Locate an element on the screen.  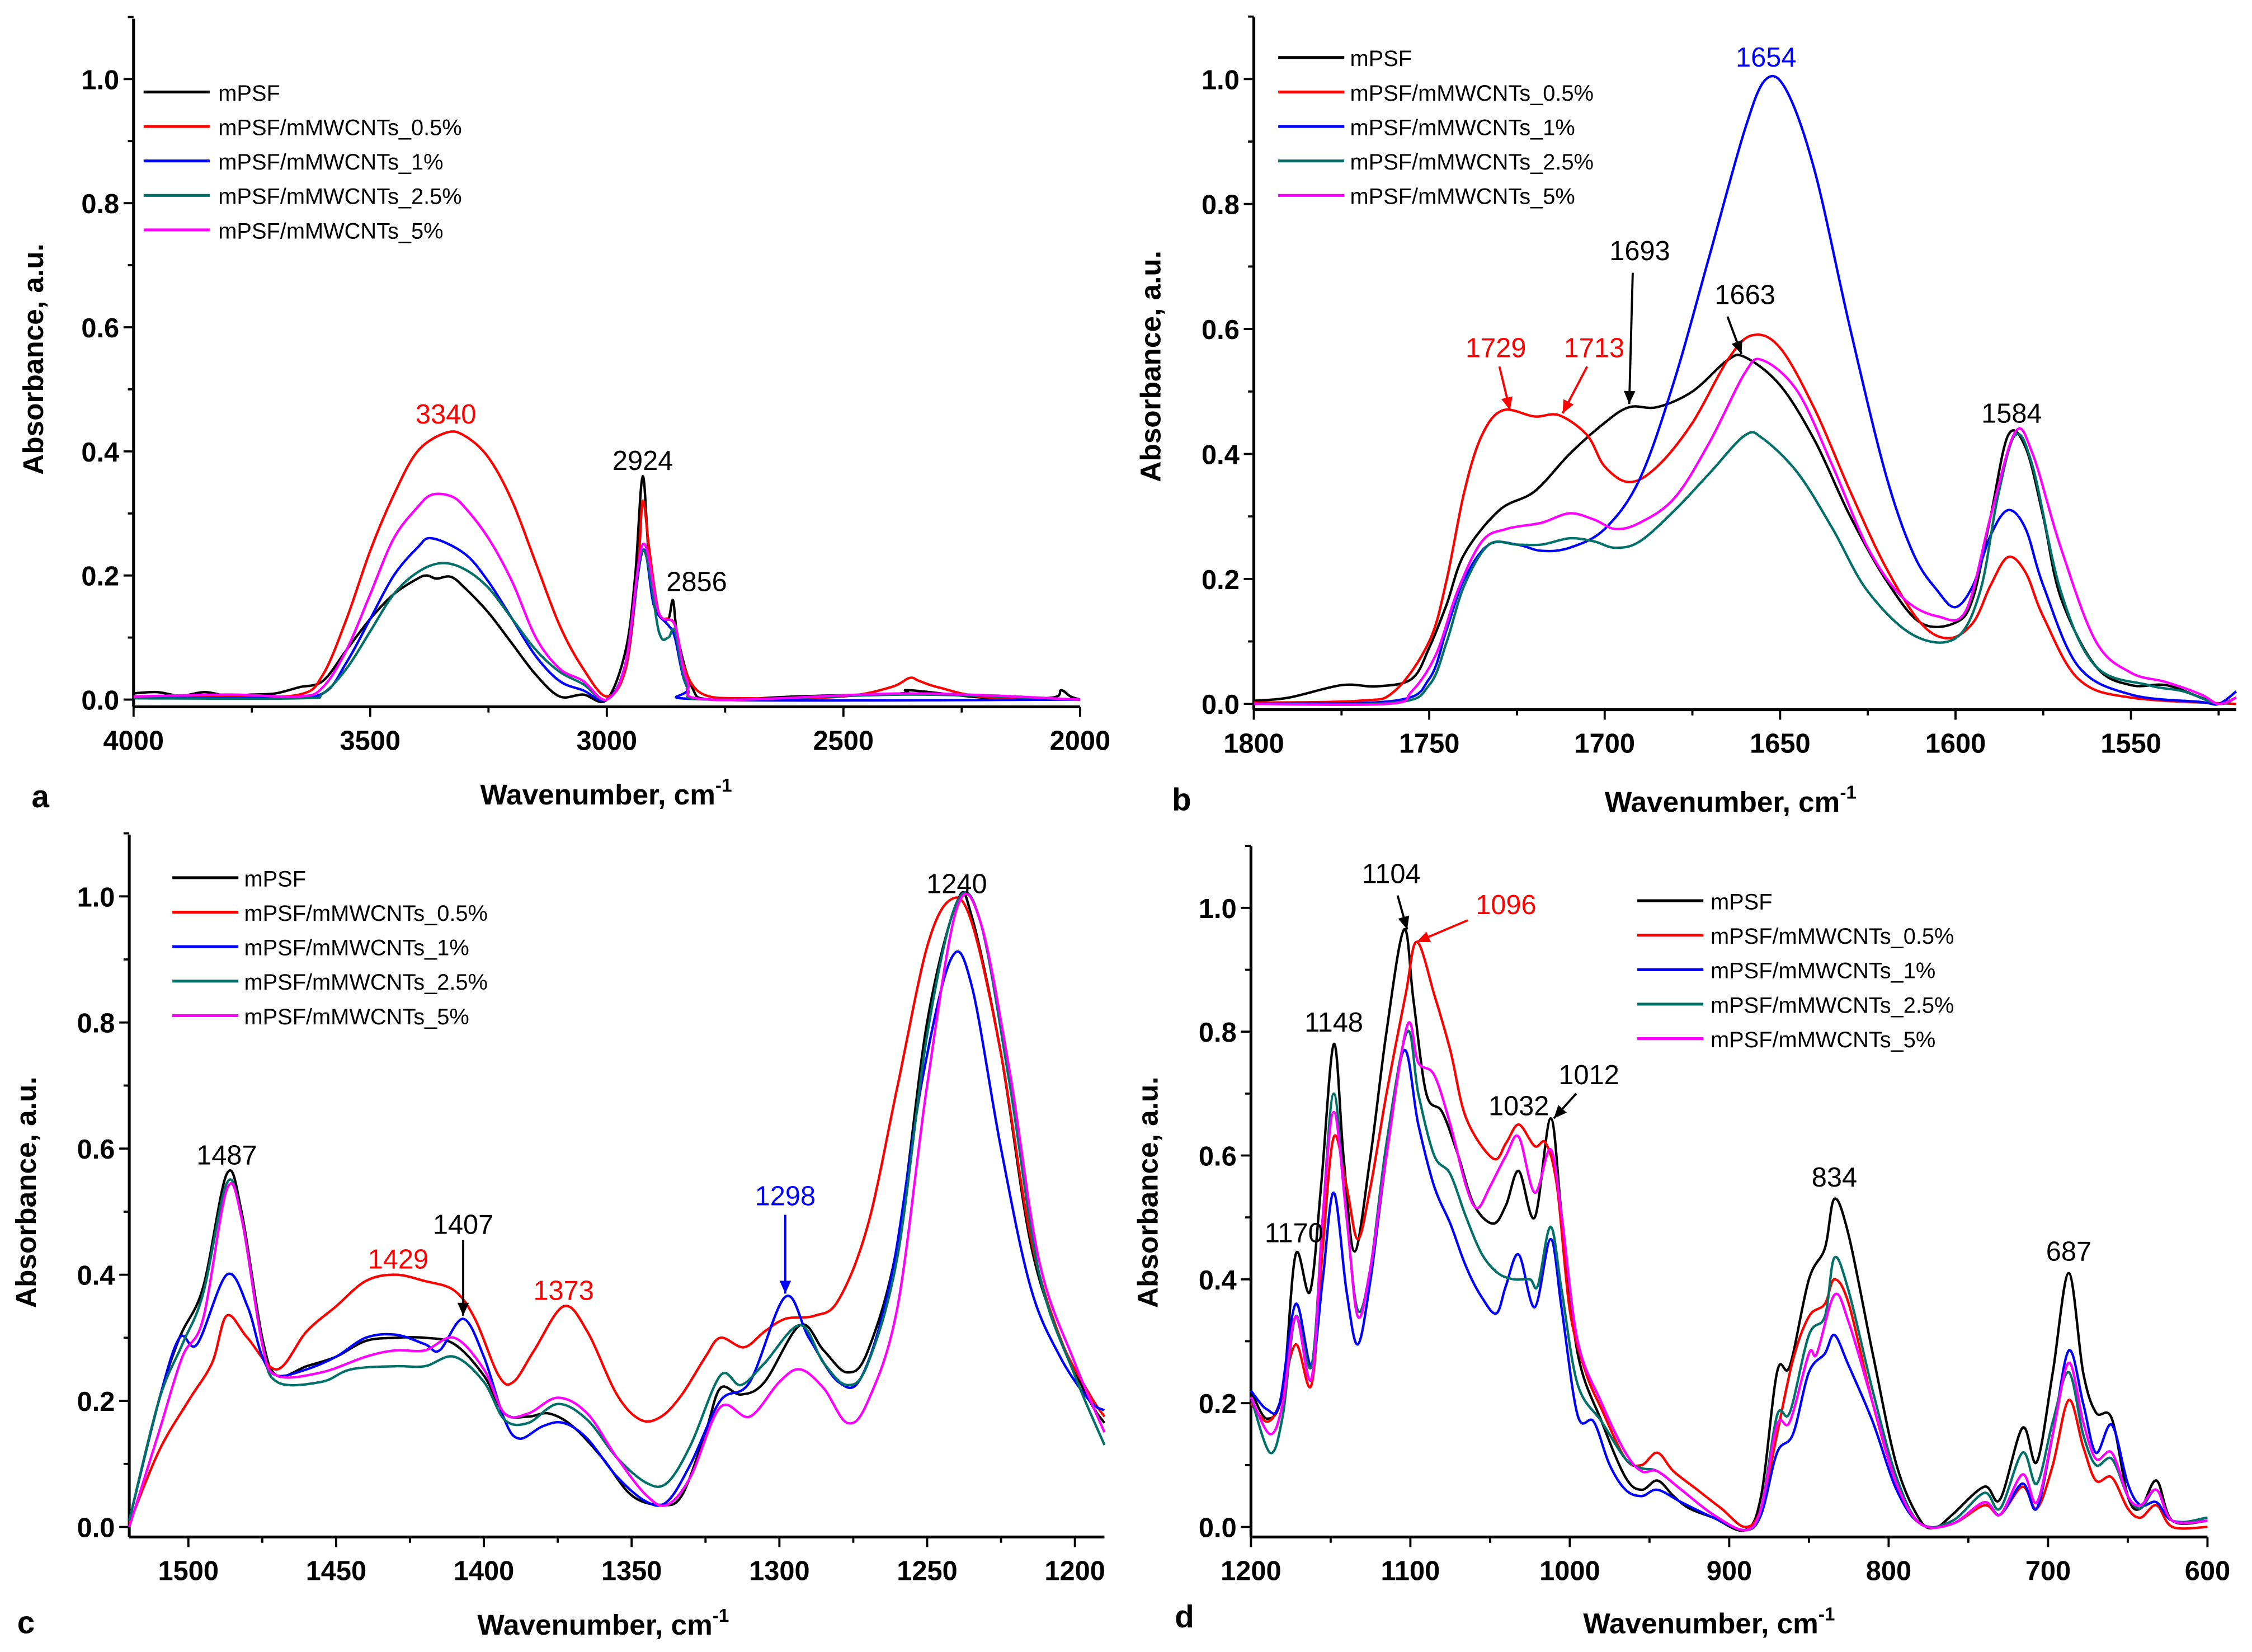
x-tick-label: 4000 is located at coordinates (134, 741).